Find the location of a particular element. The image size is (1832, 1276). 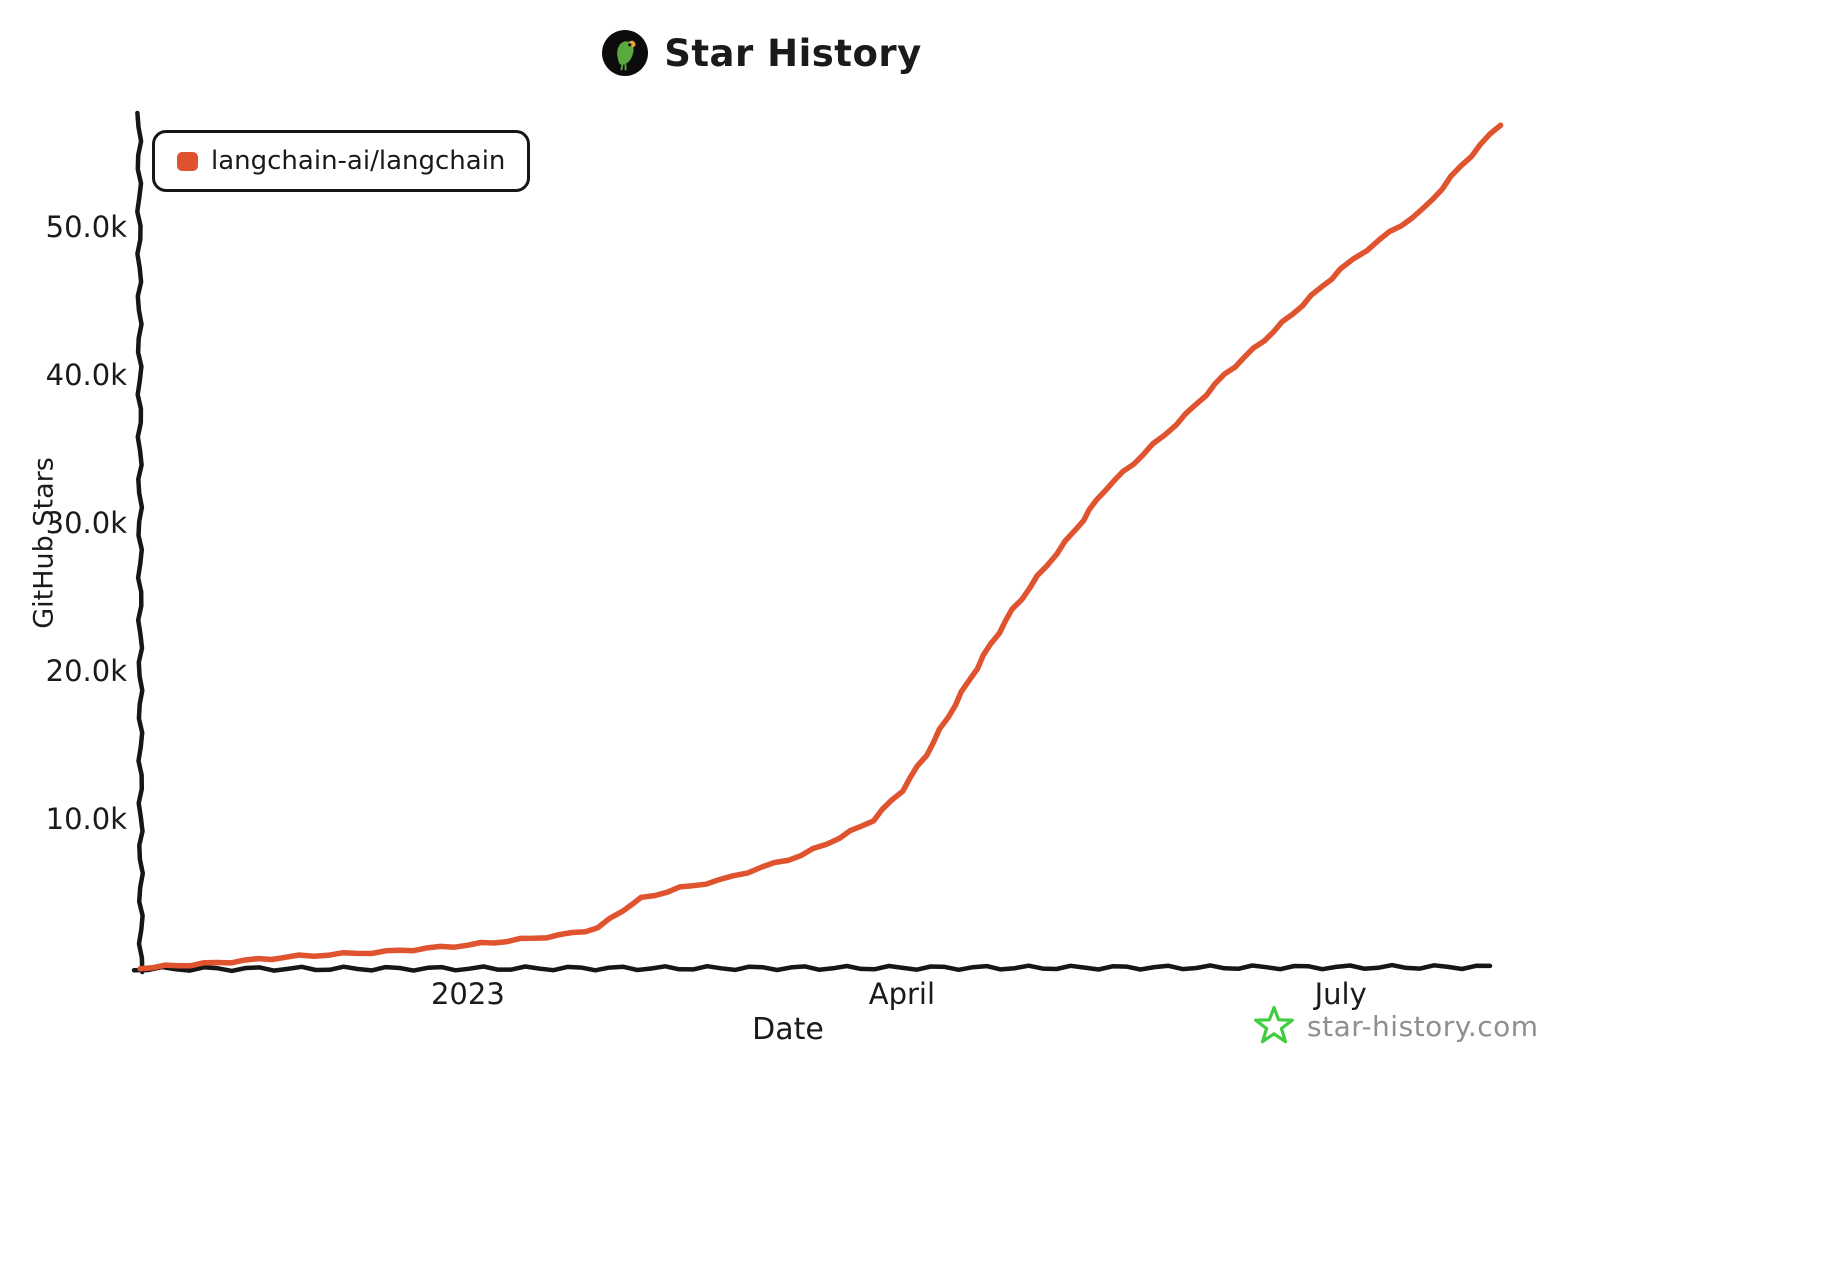

brand-text: star-history.com is located at coordinates (1423, 1026).